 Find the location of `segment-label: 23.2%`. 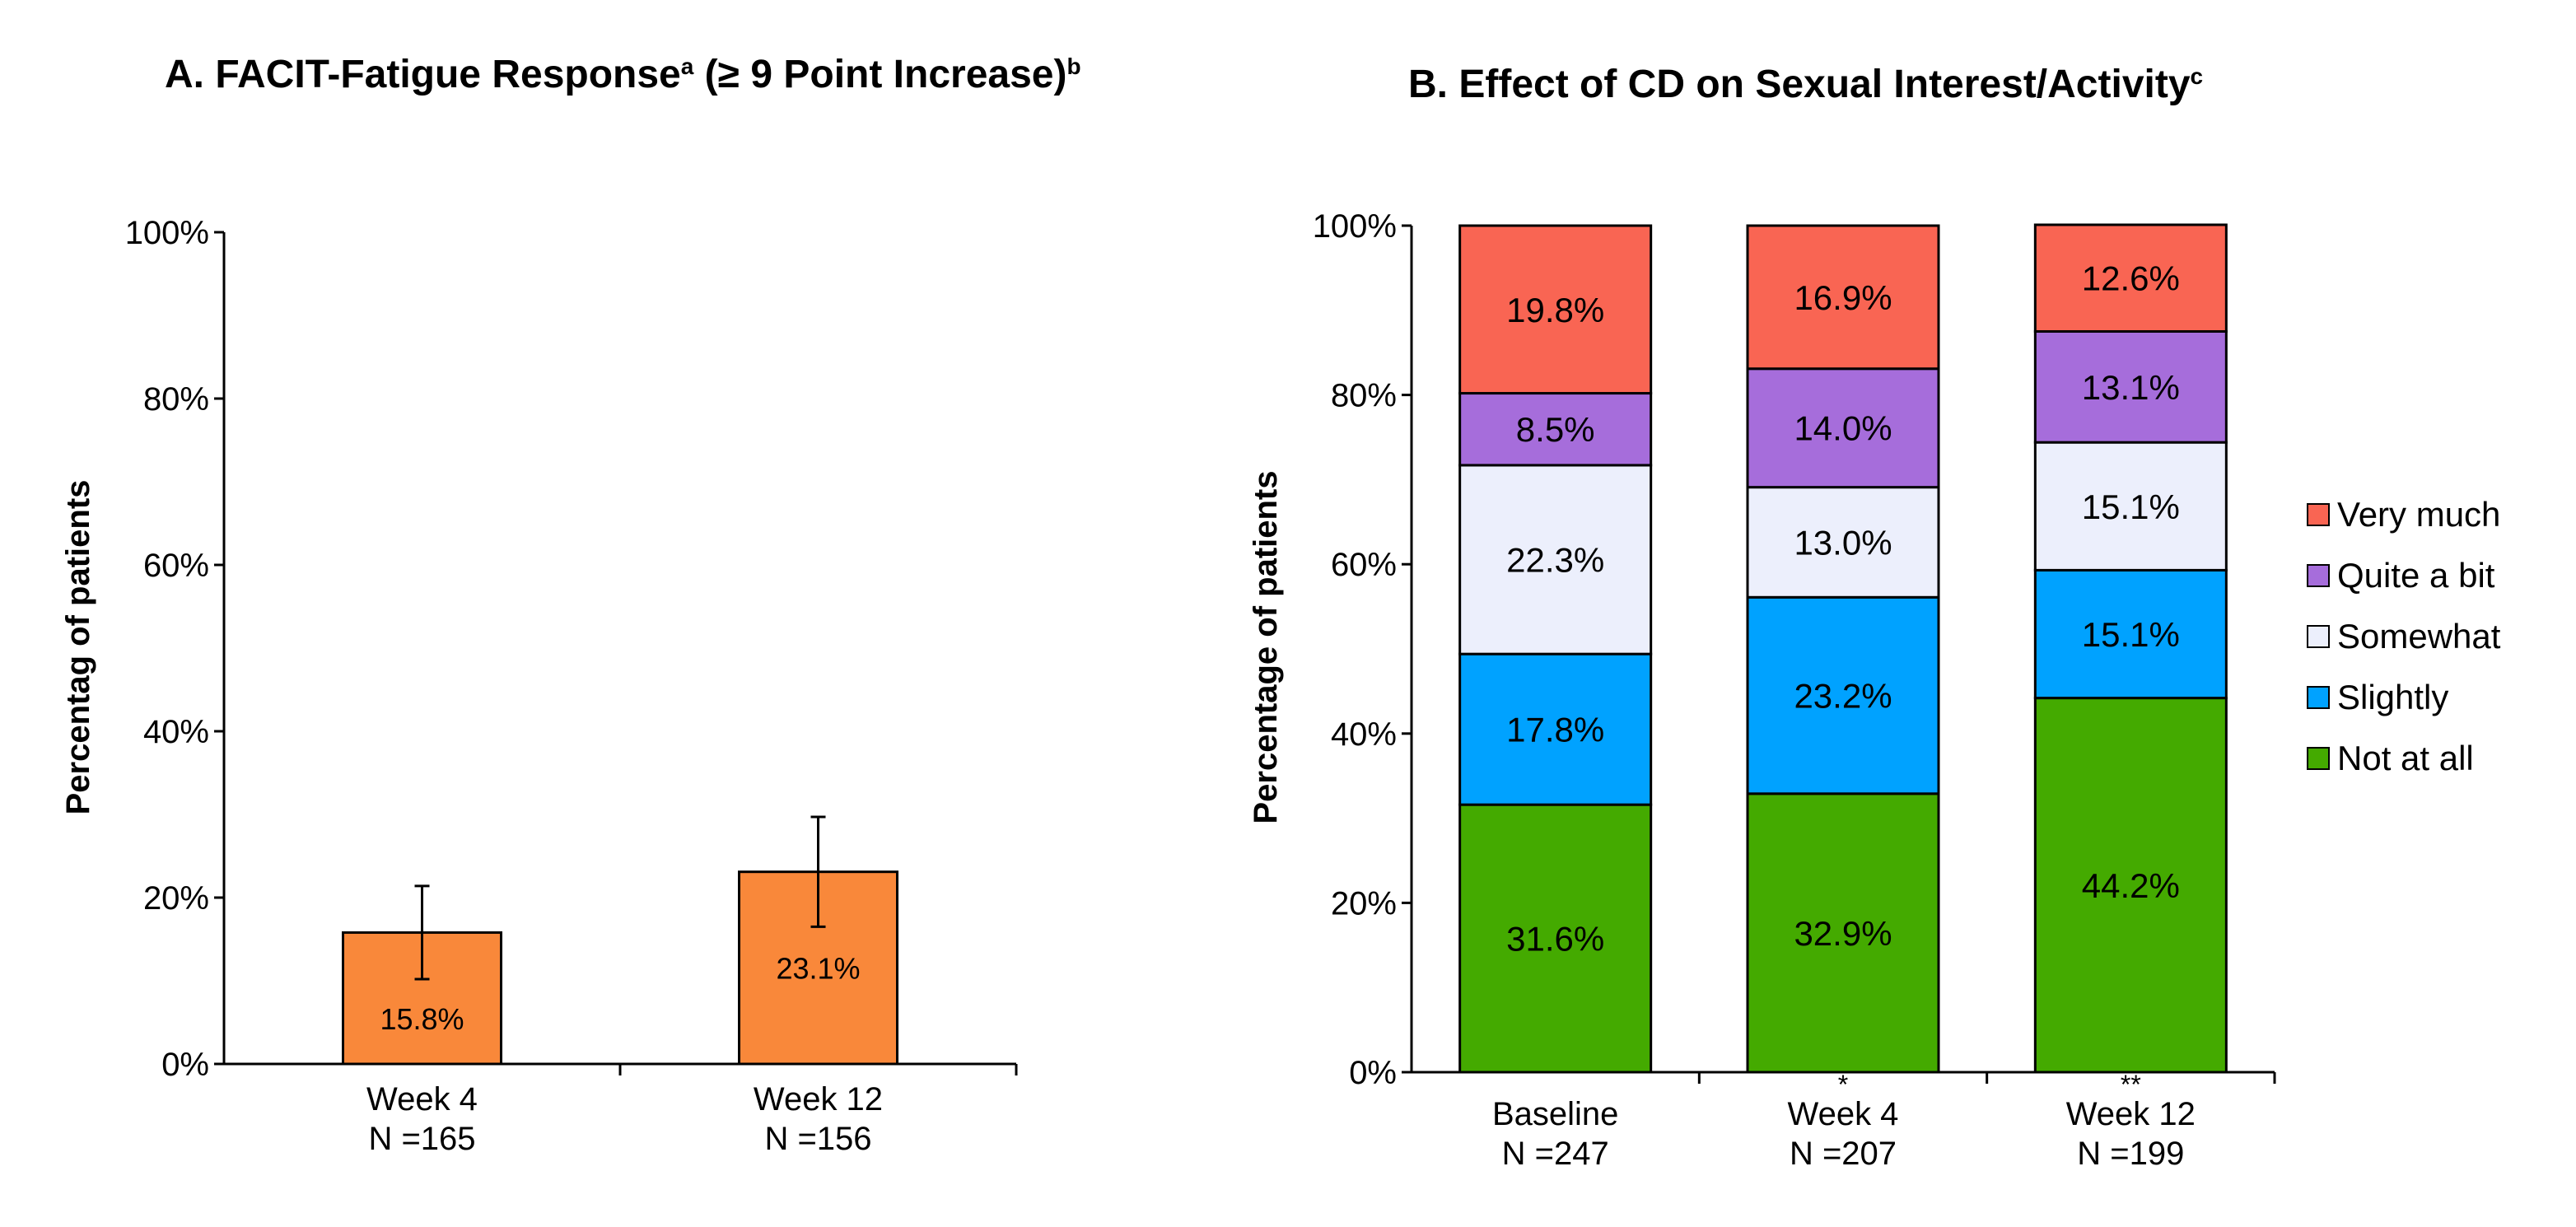

segment-label: 23.2% is located at coordinates (1843, 696).